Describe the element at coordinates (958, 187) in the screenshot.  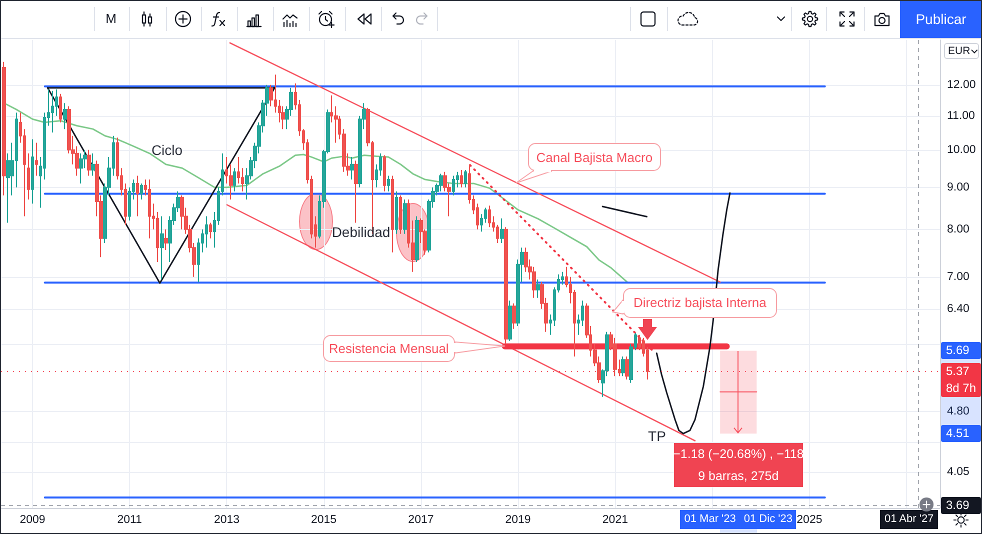
I see `y-tick-label: 9.00` at that location.